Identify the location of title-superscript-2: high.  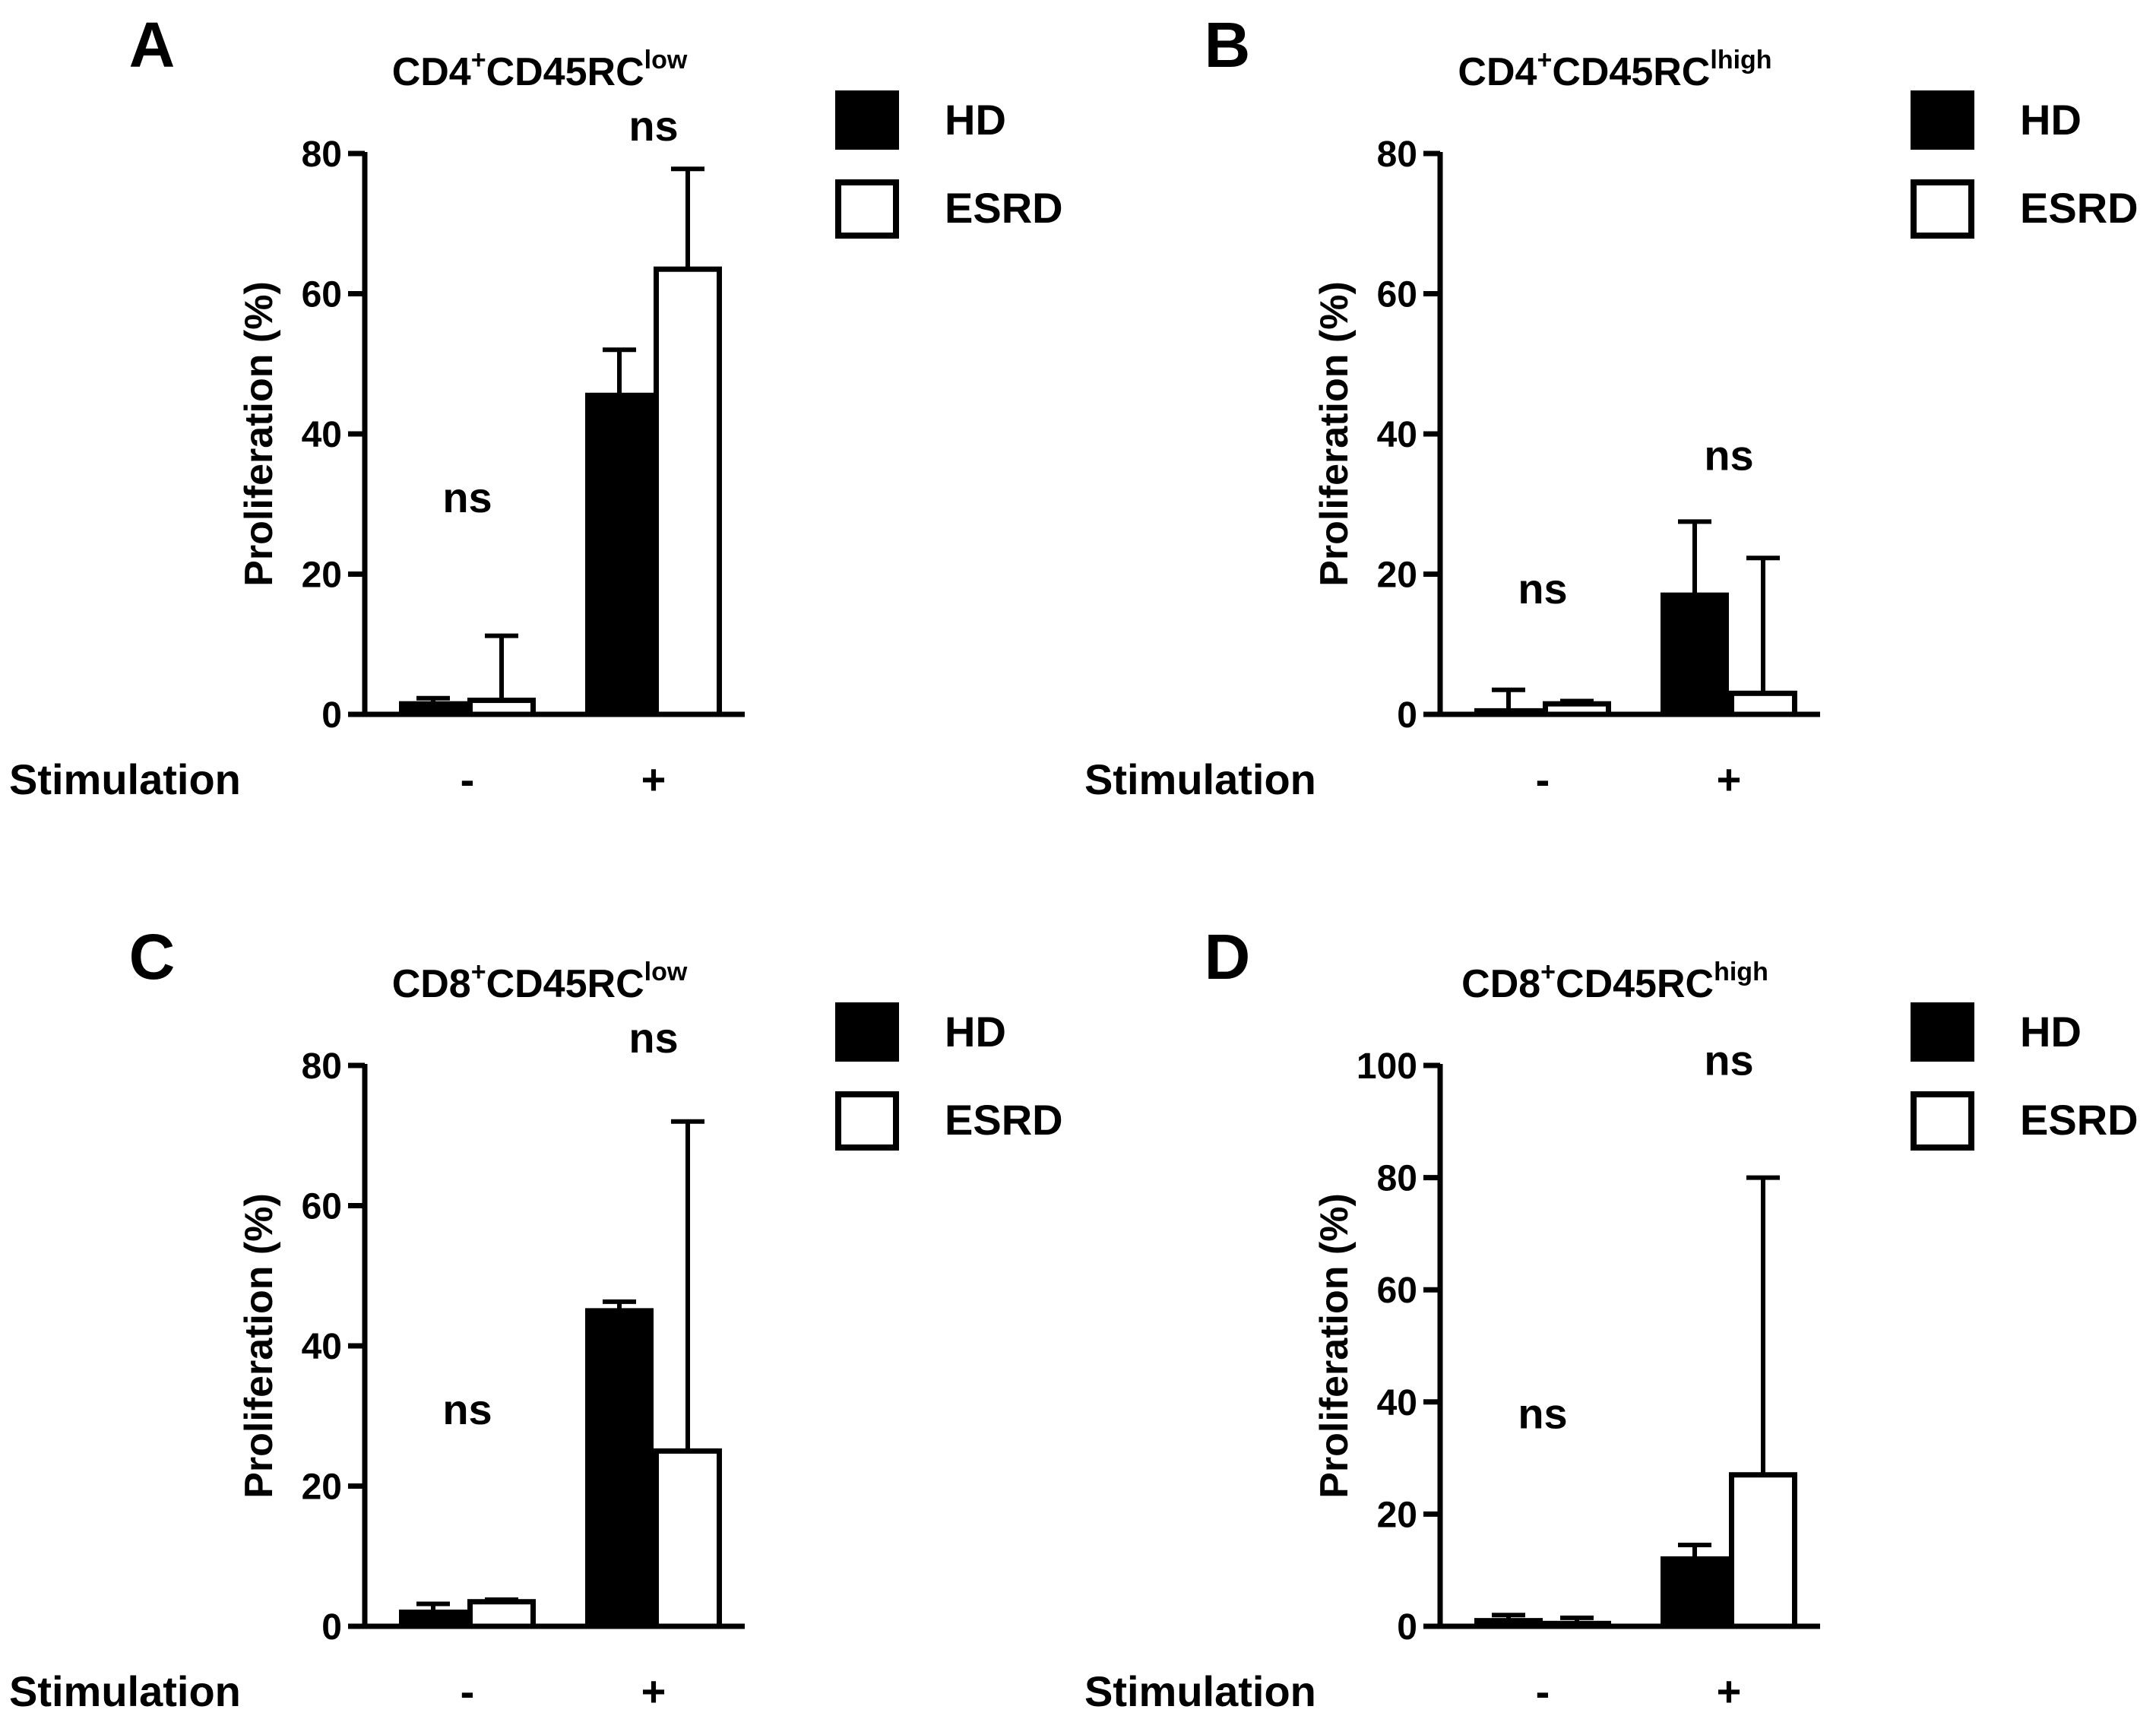
(1741, 972).